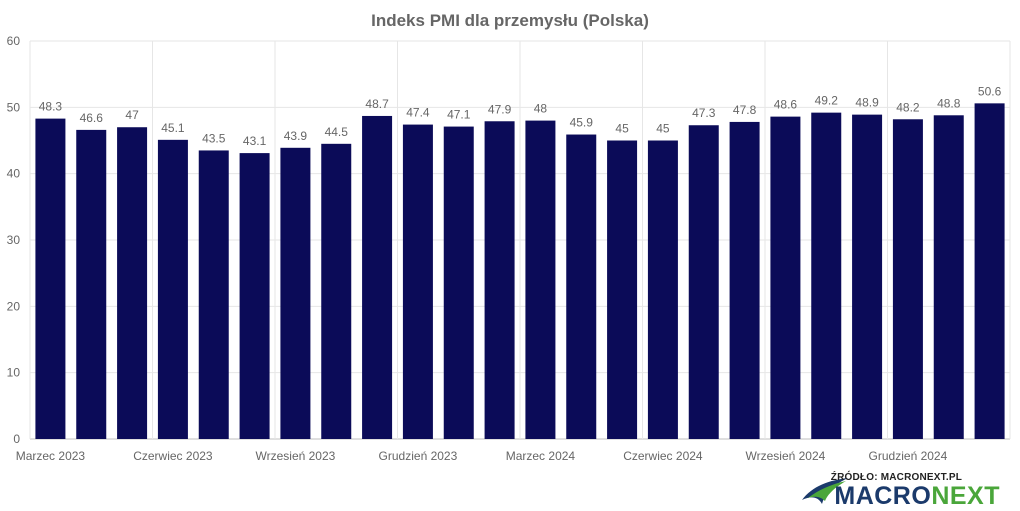 This screenshot has height=511, width=1020. Describe the element at coordinates (377, 104) in the screenshot. I see `bar-value-label: 48.7` at that location.